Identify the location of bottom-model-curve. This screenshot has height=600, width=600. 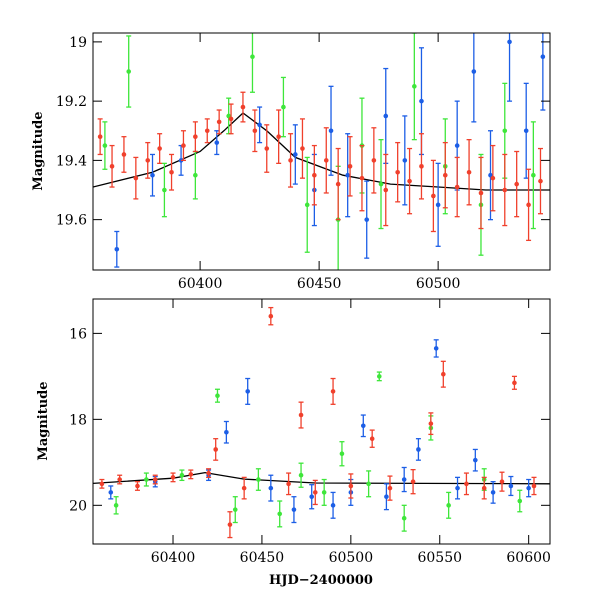
(321, 478).